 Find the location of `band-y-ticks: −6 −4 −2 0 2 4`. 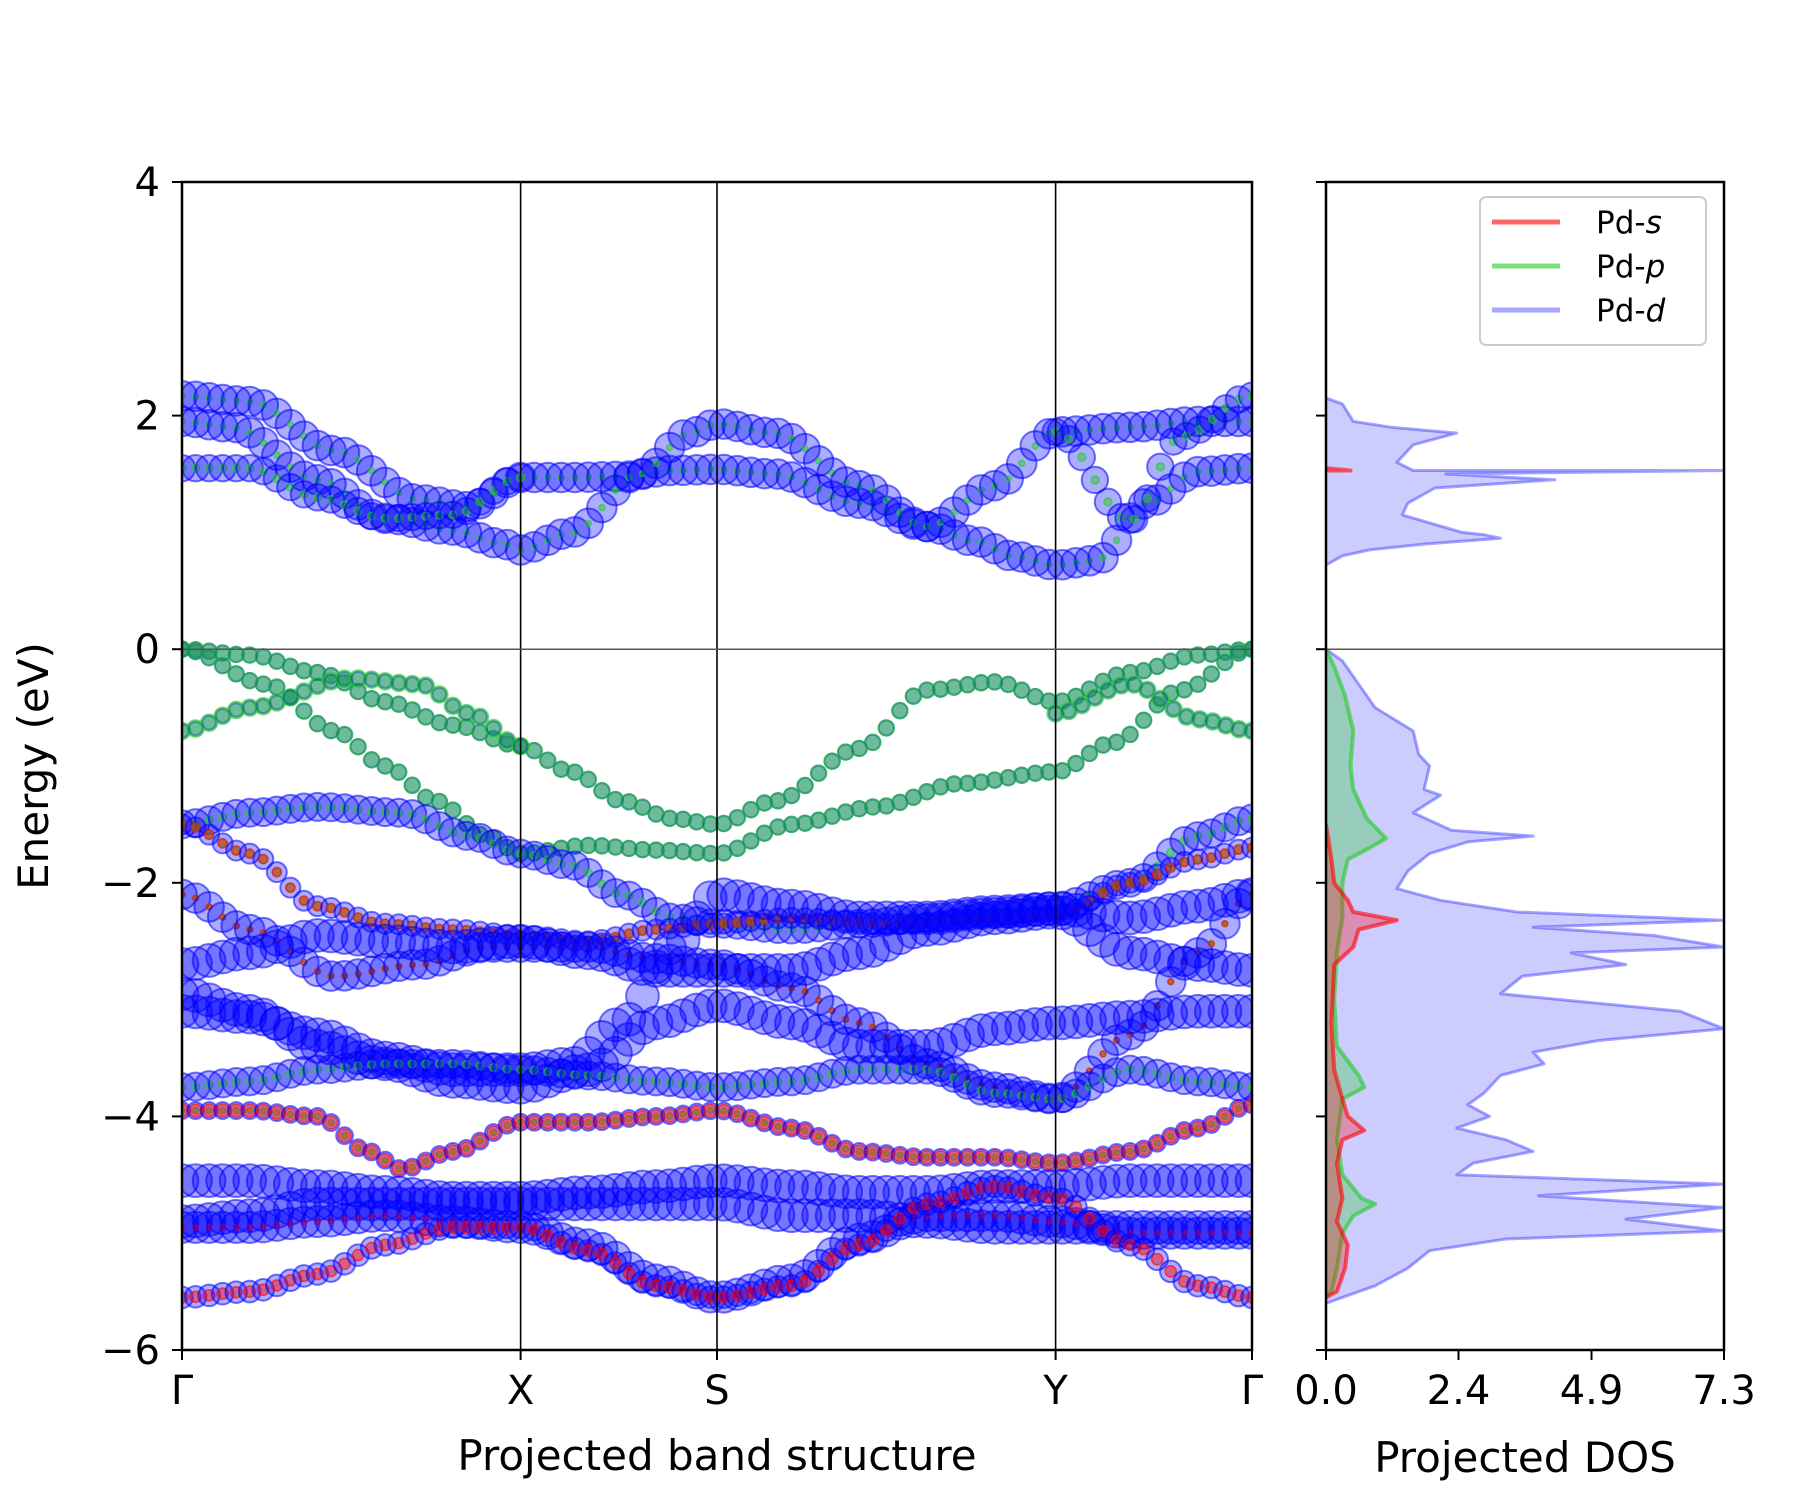

band-y-ticks: −6 −4 −2 0 2 4 is located at coordinates (141, 767).